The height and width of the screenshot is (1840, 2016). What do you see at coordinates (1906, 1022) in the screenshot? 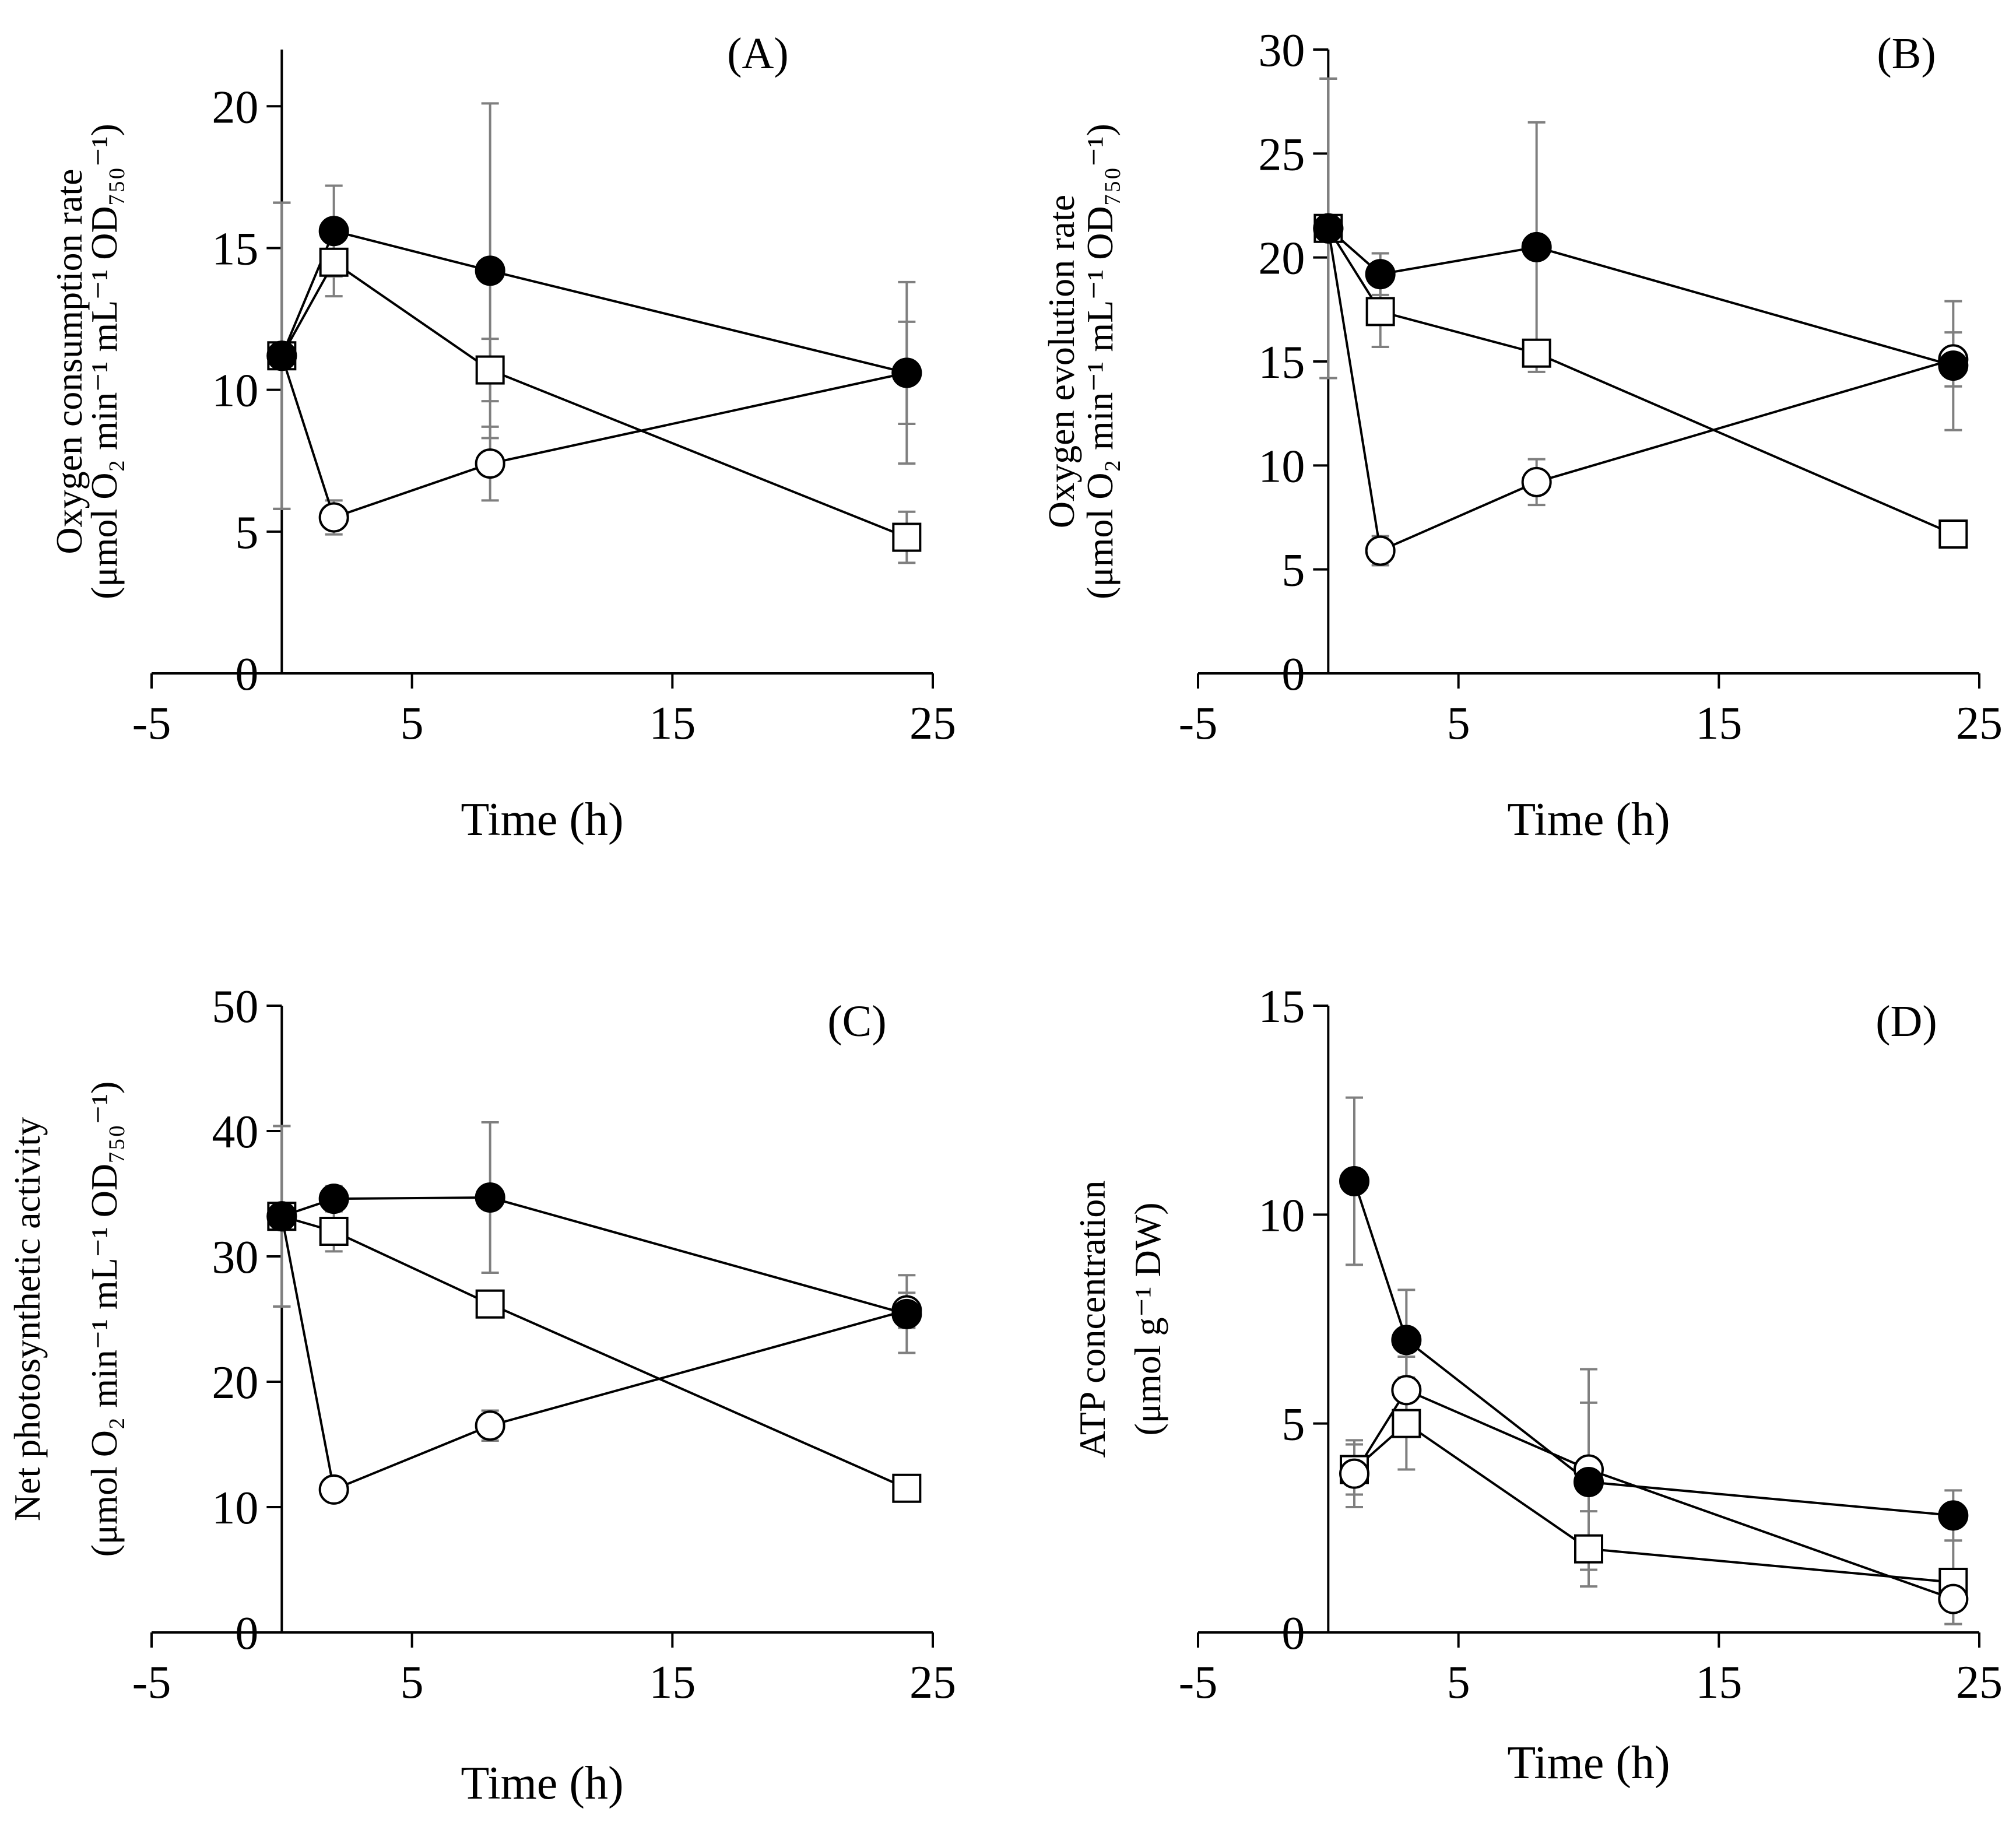
I see `panel-label: (D)` at bounding box center [1906, 1022].